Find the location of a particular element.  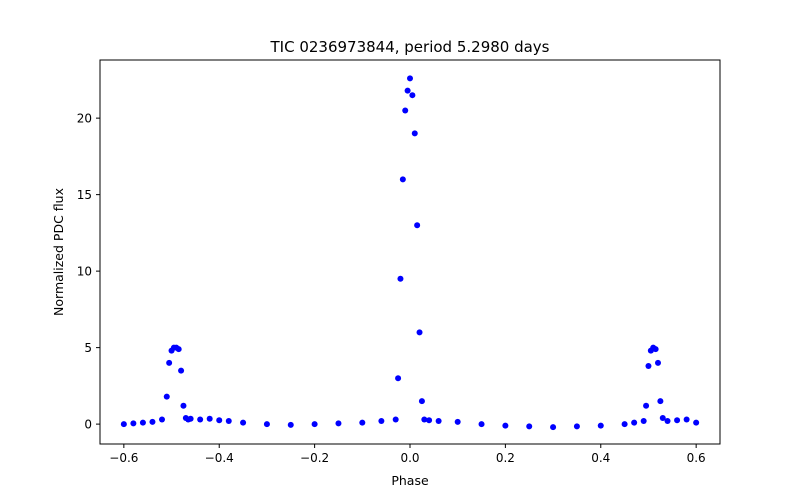

x-tick-label: −0.6 is located at coordinates (123, 458).